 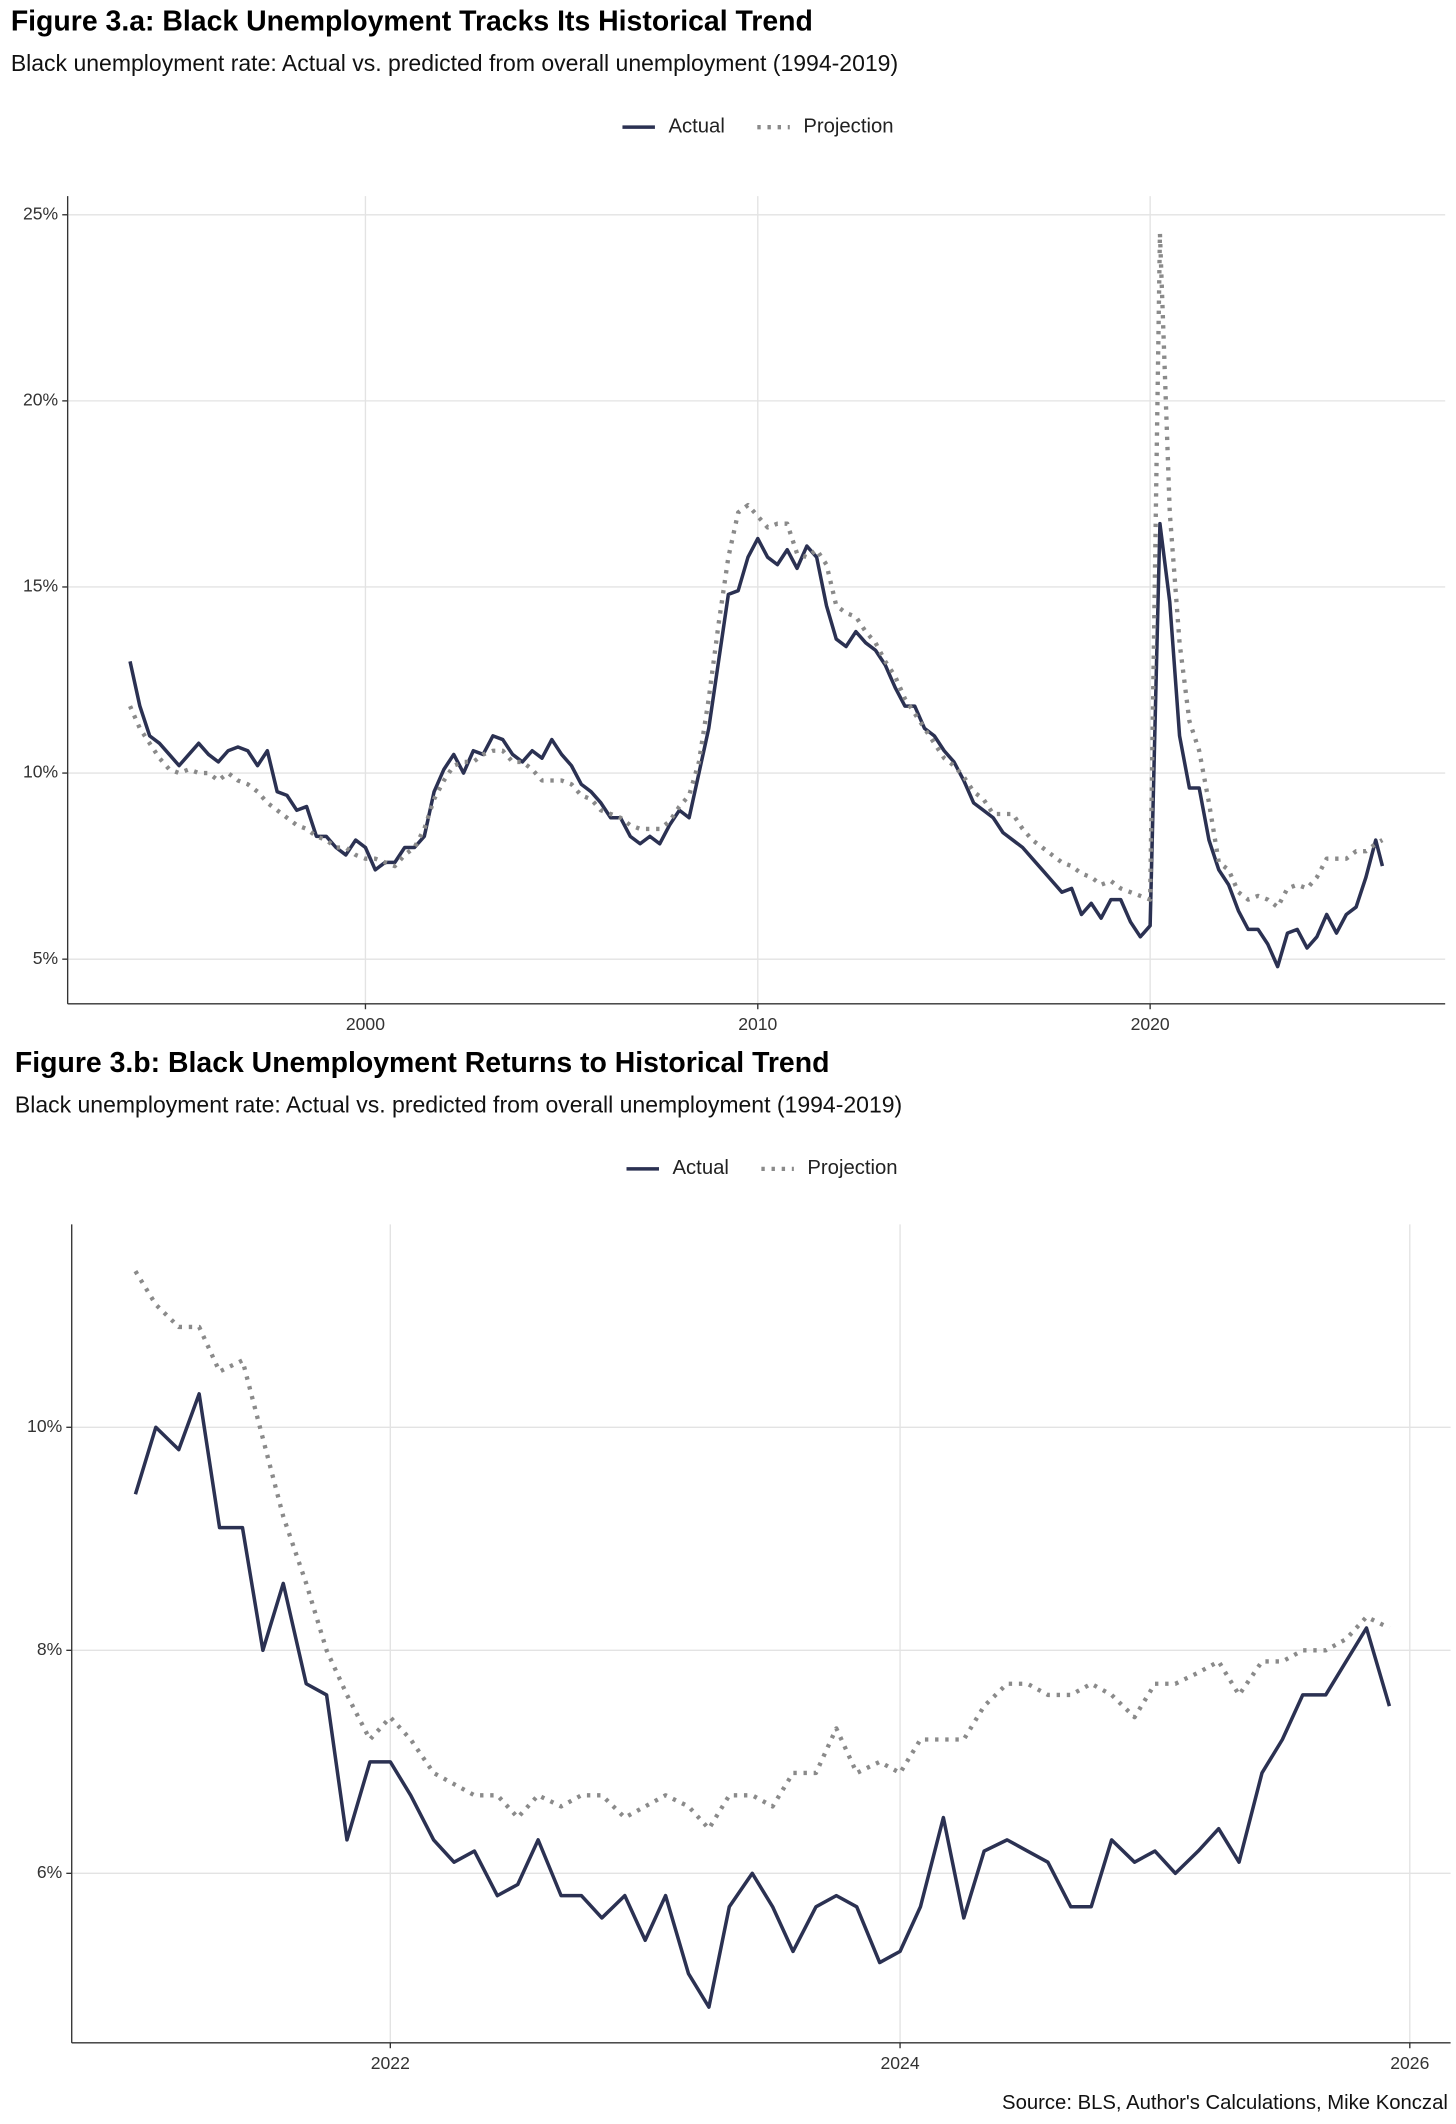 I want to click on y-tick-label: 25%, so click(x=40, y=213).